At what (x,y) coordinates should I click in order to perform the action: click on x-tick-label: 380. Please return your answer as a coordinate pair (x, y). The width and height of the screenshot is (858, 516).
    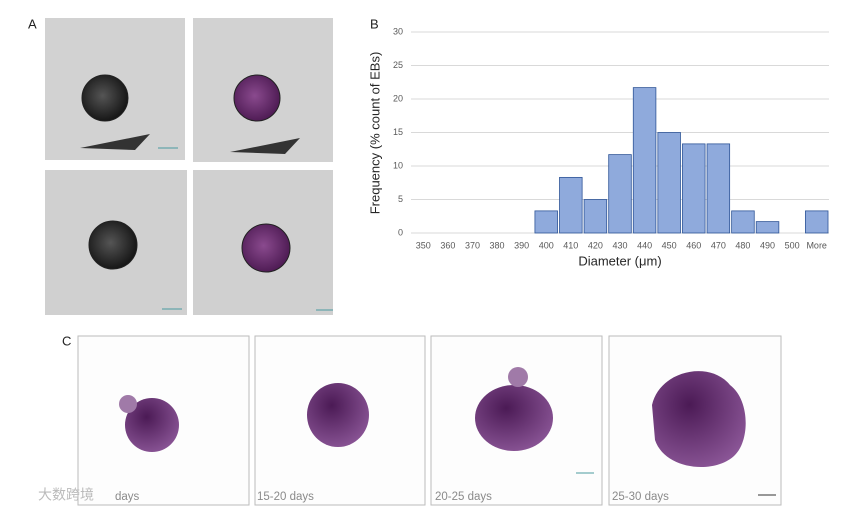
    Looking at the image, I should click on (497, 245).